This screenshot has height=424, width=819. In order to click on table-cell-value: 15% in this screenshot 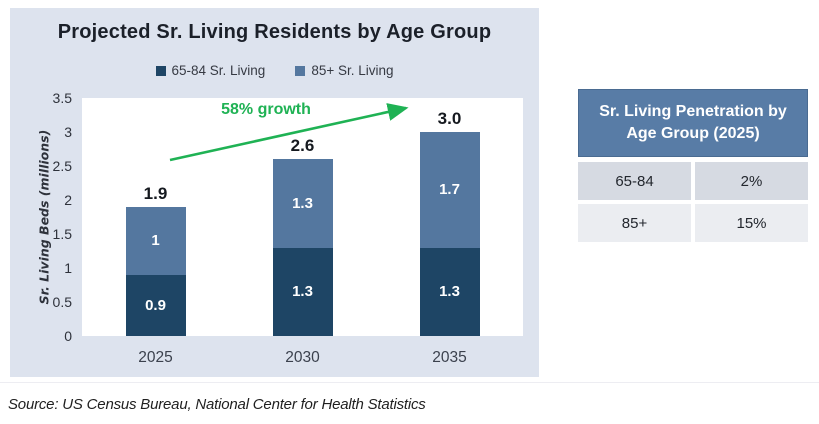, I will do `click(751, 223)`.